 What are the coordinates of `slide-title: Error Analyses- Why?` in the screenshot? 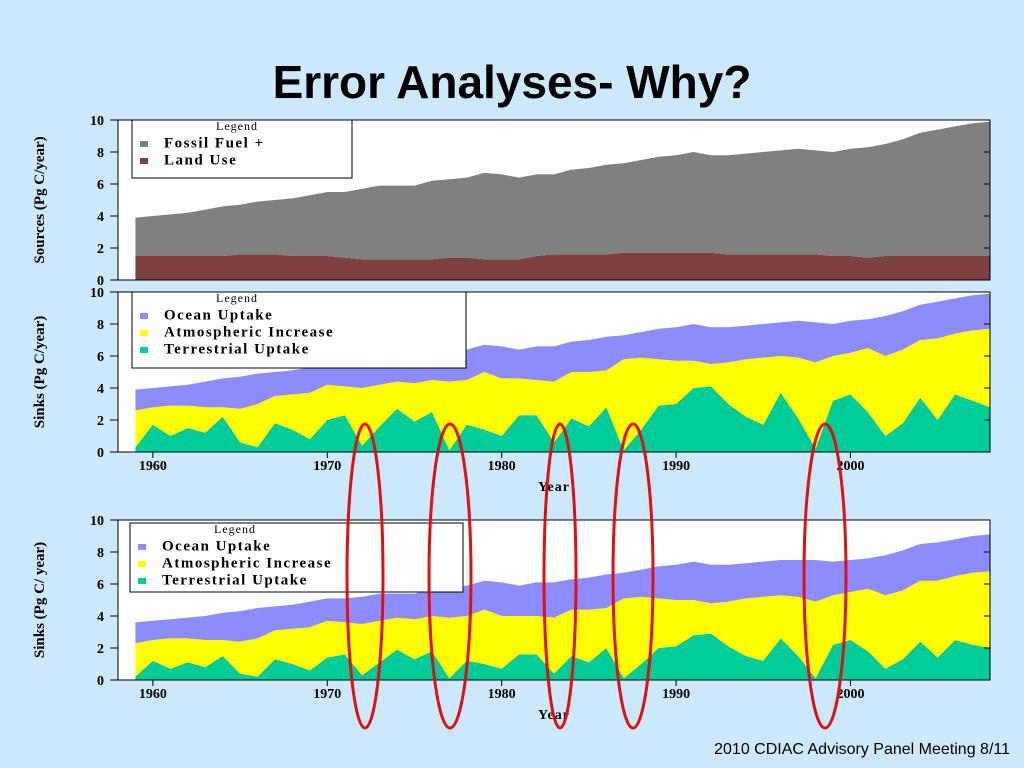 It's located at (512, 82).